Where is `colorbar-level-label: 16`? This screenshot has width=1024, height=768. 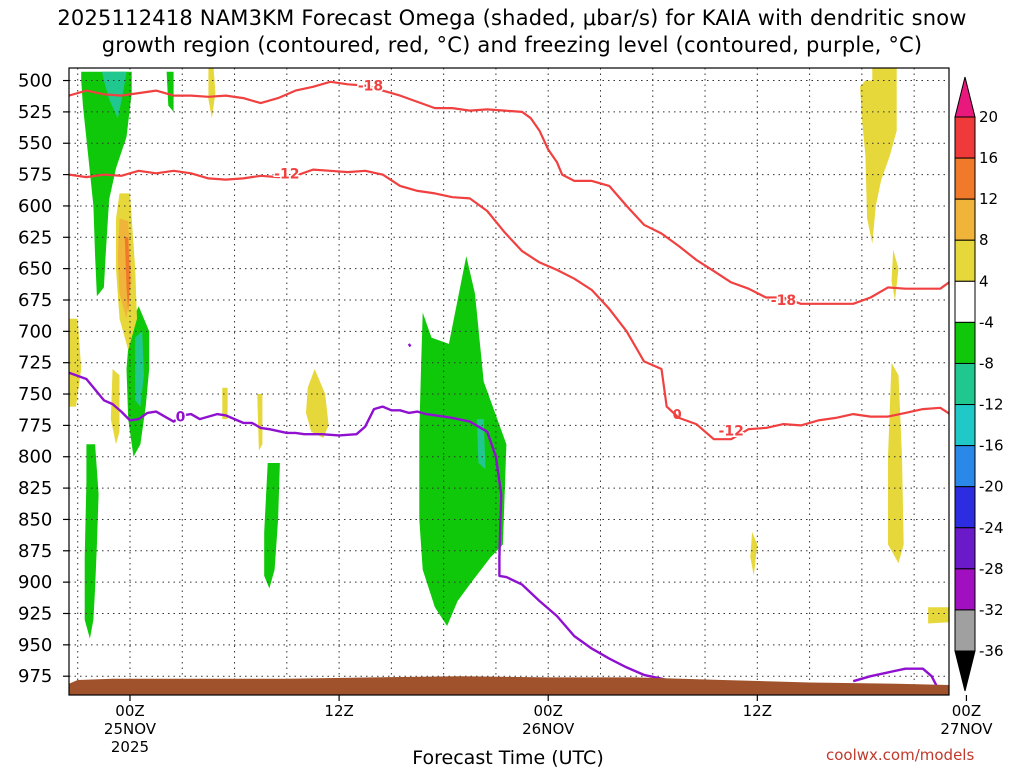
colorbar-level-label: 16 is located at coordinates (988, 158).